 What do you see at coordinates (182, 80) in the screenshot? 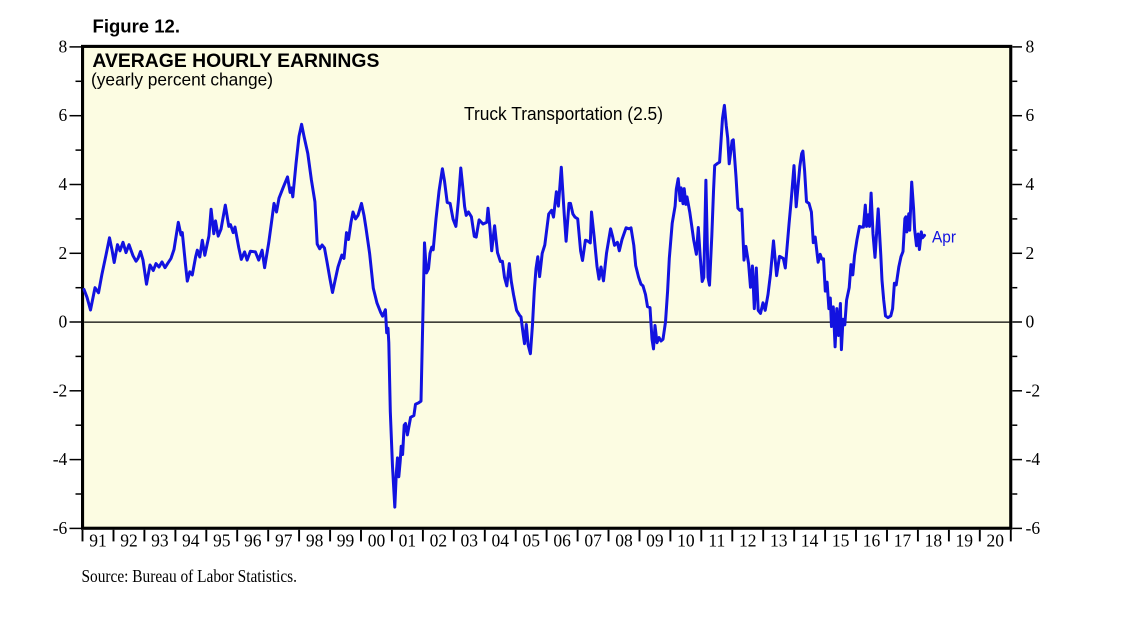
I see `svg-text: (yearly percent change)` at bounding box center [182, 80].